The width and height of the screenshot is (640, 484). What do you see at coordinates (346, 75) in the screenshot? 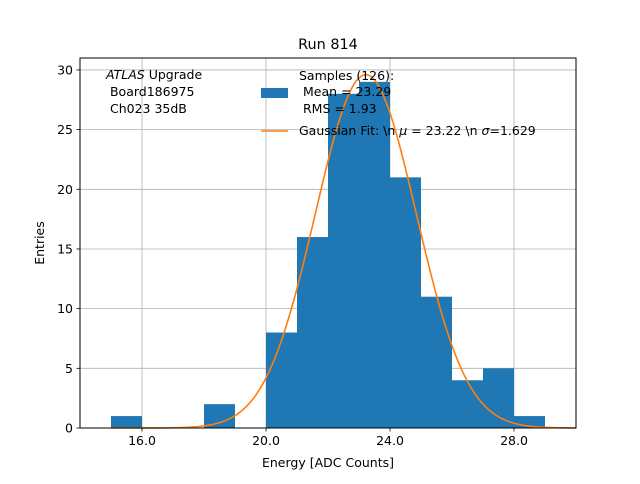
I see `legend-samples-title: Samples (126):` at bounding box center [346, 75].